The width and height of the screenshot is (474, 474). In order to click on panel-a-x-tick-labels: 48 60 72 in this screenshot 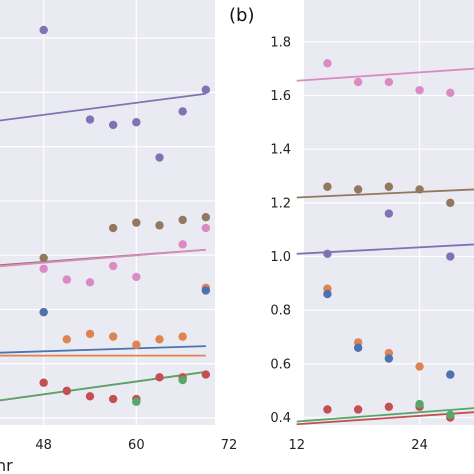, I will do `click(136, 445)`.